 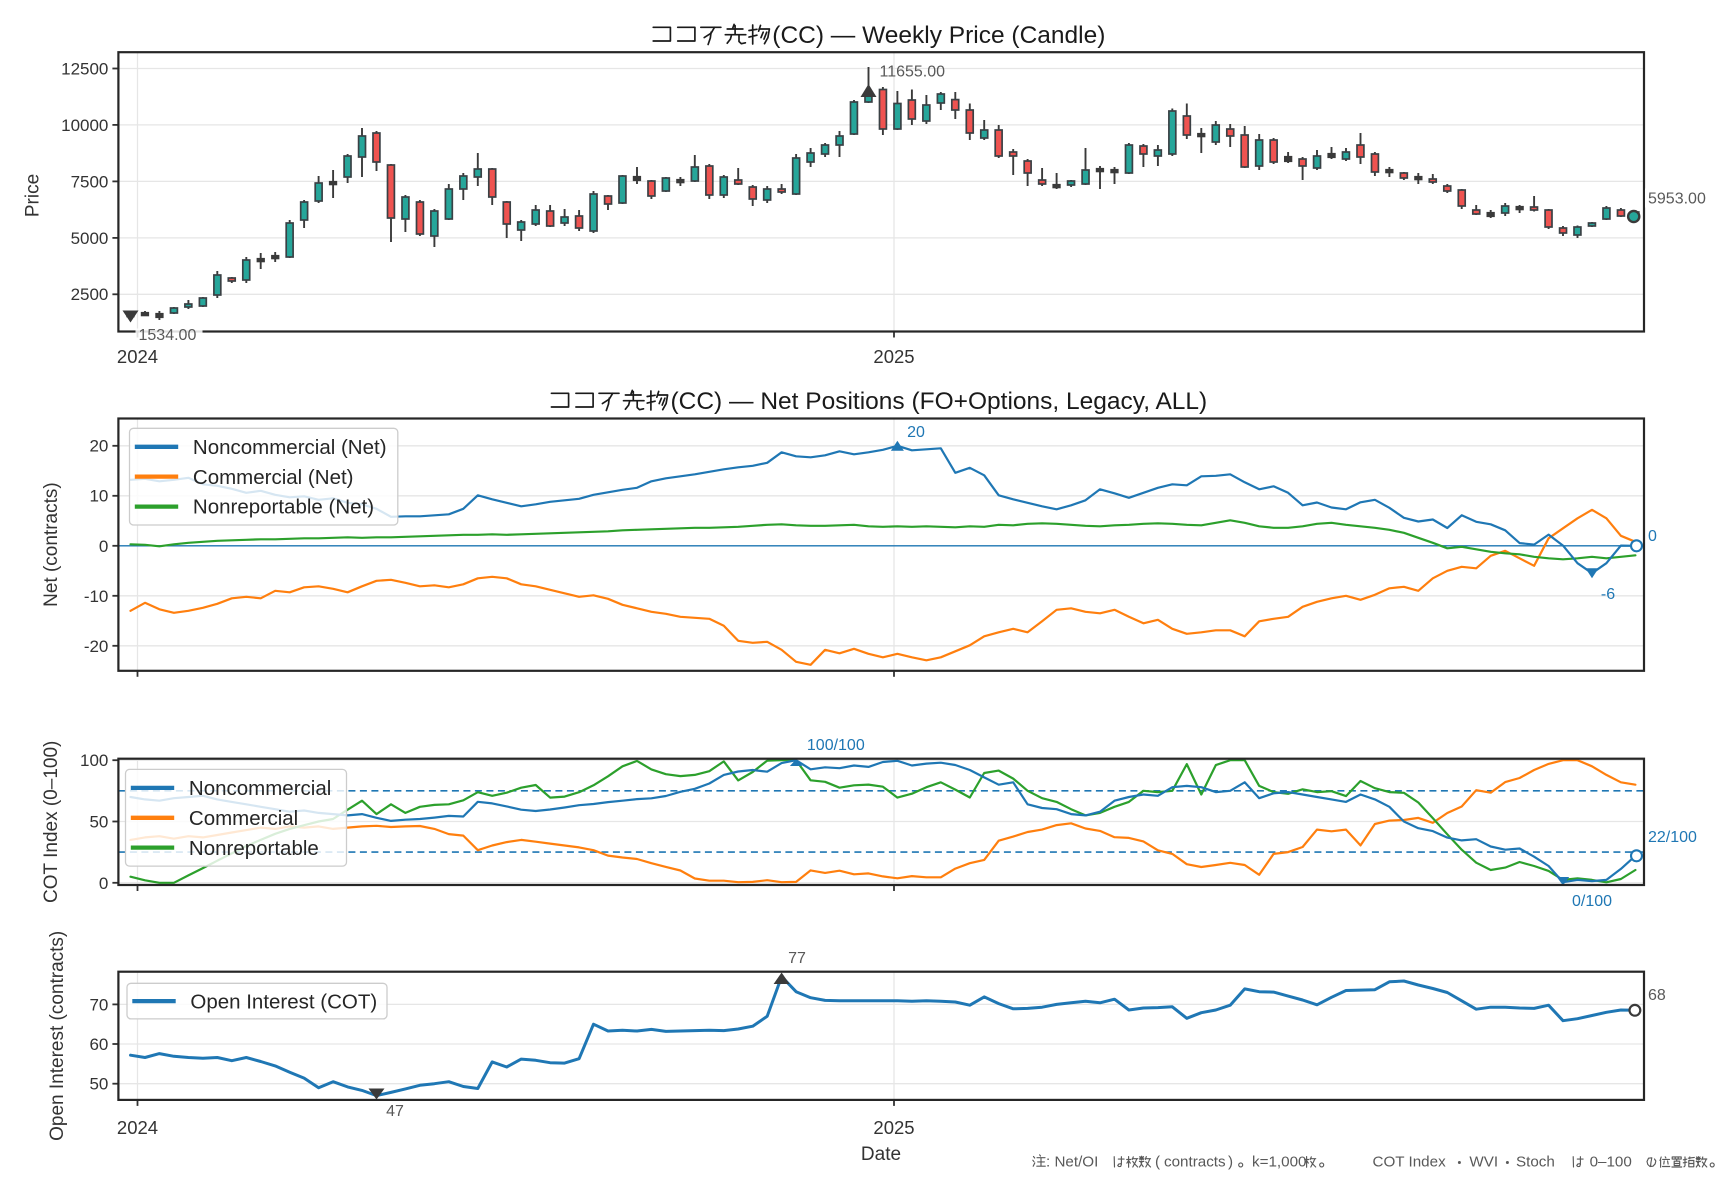 What do you see at coordinates (1279, 1162) in the screenshot?
I see `svg-text: k=1,000` at bounding box center [1279, 1162].